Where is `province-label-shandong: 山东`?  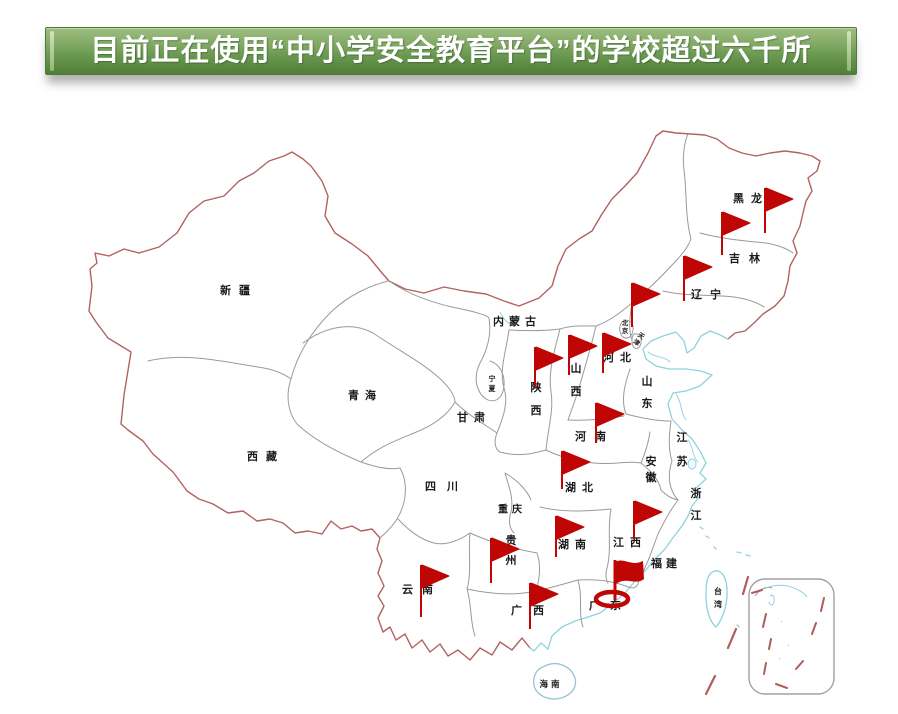
province-label-shandong: 山东 is located at coordinates (647, 392).